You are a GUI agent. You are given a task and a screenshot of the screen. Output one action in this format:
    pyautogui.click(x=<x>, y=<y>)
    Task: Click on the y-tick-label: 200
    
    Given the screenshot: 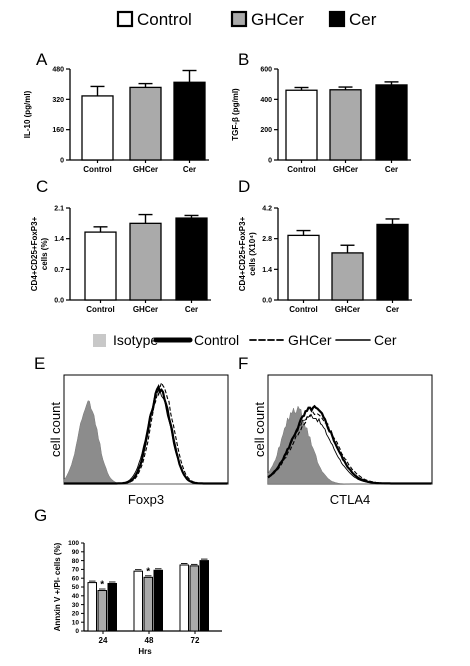 What is the action you would take?
    pyautogui.click(x=266, y=130)
    